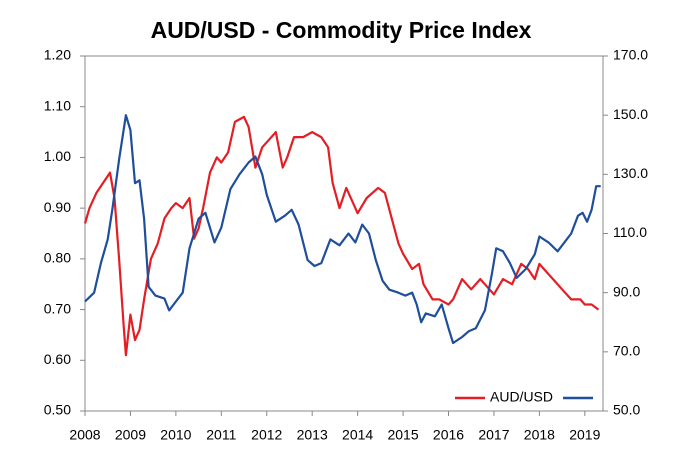 This screenshot has width=677, height=462. What do you see at coordinates (448, 435) in the screenshot?
I see `x-tick-label: 2016` at bounding box center [448, 435].